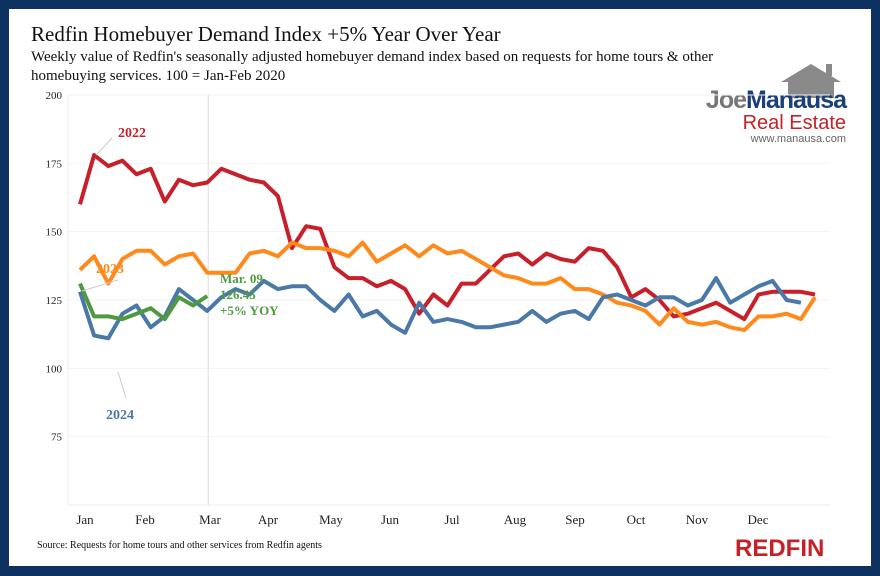 Image resolution: width=880 pixels, height=576 pixels. What do you see at coordinates (57, 438) in the screenshot?
I see `y-tick-label: 75` at bounding box center [57, 438].